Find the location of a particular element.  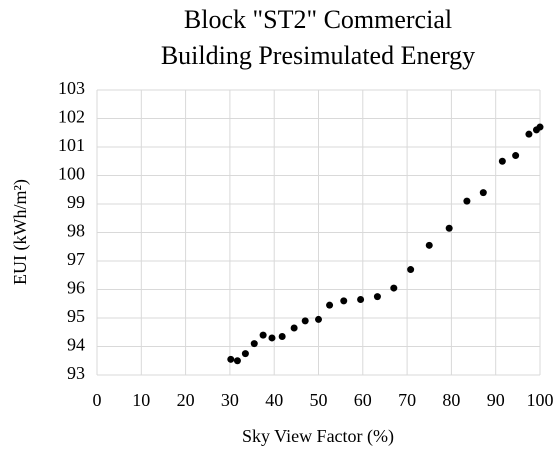

y-tick-label: 99 is located at coordinates (76, 202).